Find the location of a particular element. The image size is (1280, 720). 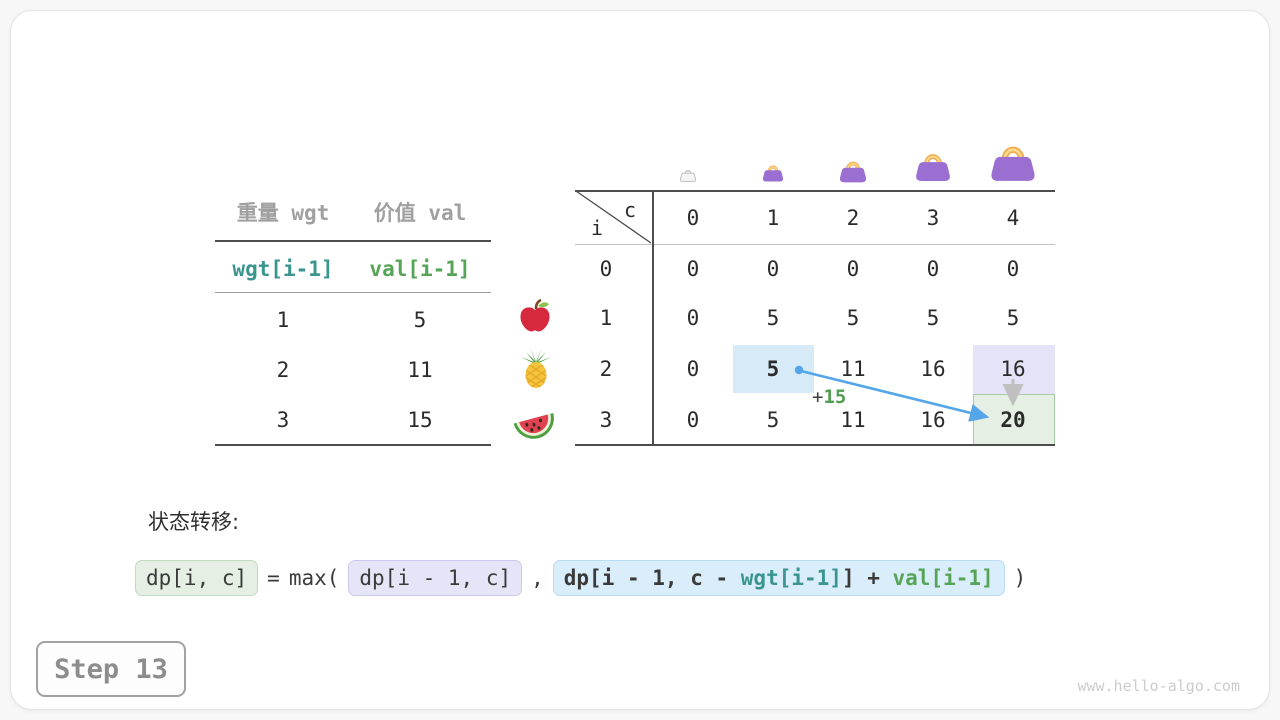

dp-row-header: 2 is located at coordinates (606, 369).